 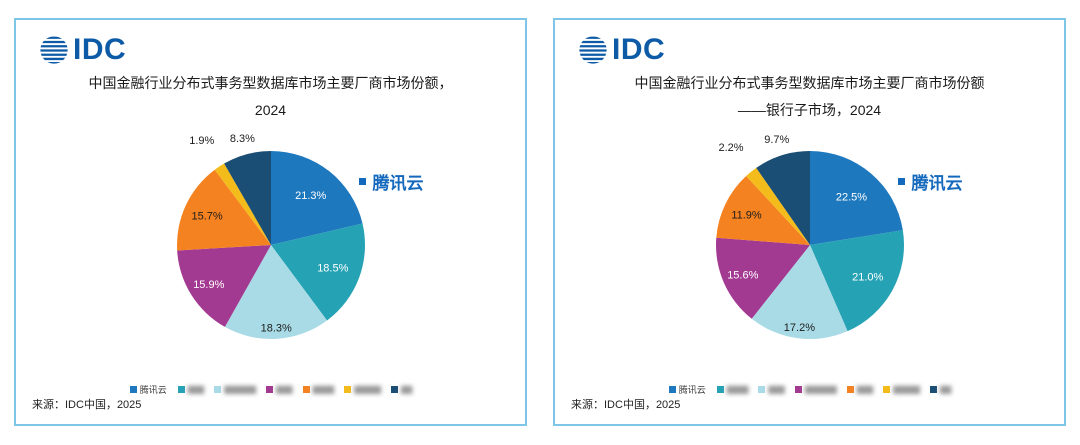 I want to click on chart-title: 中国金融行业分布式事务型数据库市场主要厂商市场份额 ——银行子市场，2024, so click(x=809, y=96).